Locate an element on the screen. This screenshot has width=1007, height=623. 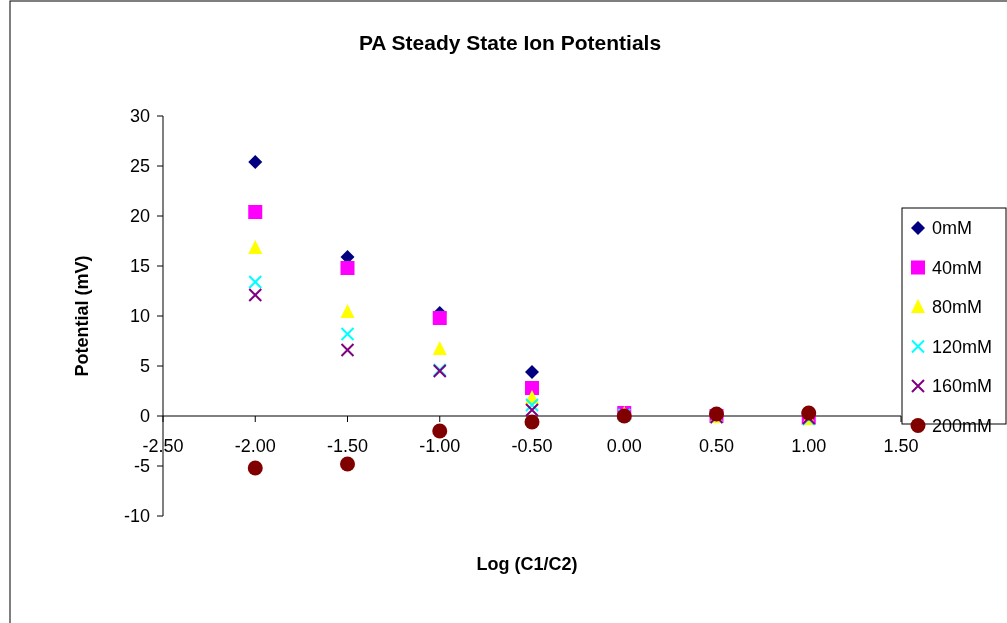
y-tick-label: 15 is located at coordinates (139, 266).